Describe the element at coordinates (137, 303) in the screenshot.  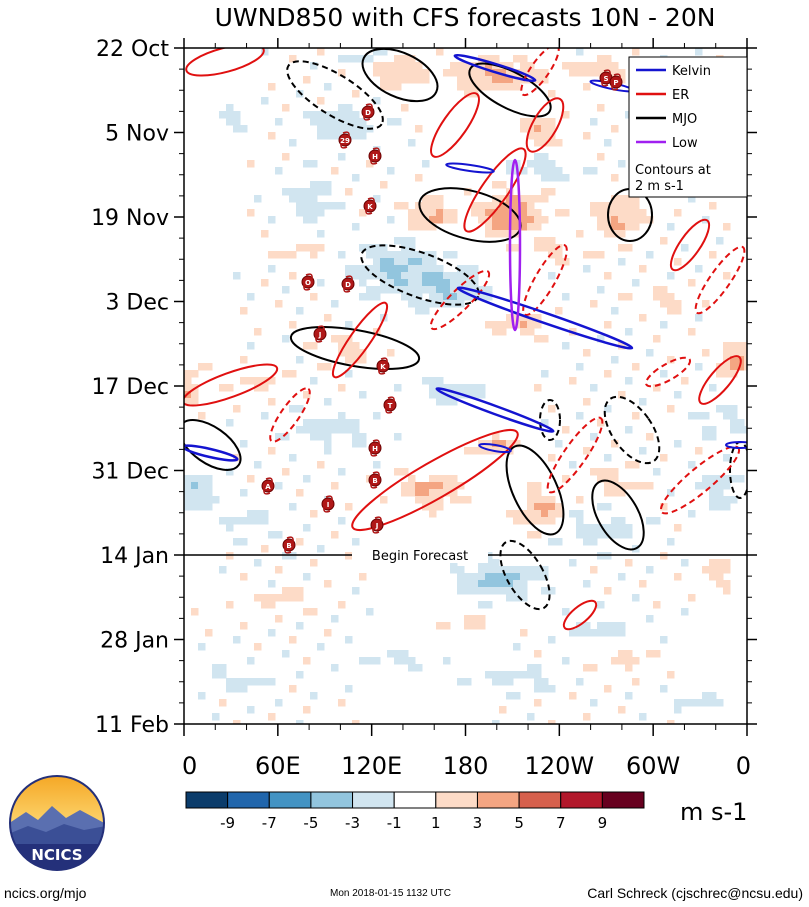
I see `y-tick-label: 3 Dec` at that location.